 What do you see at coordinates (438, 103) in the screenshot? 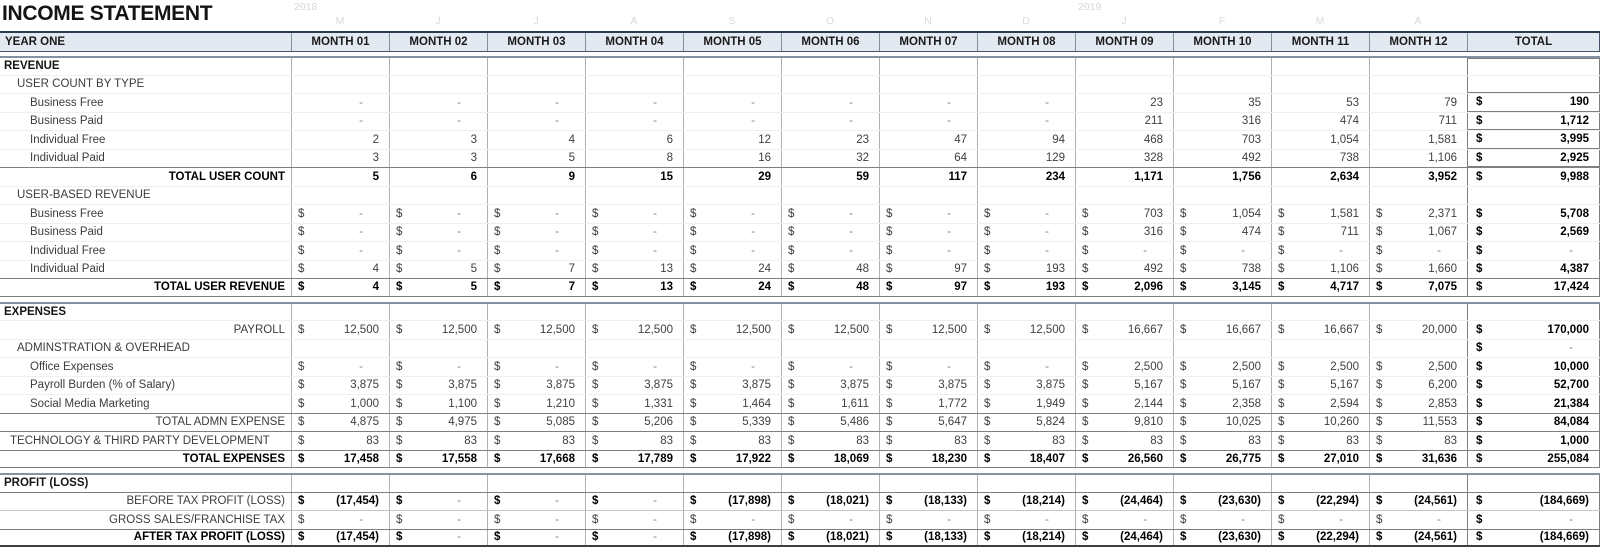
I see `cell-month-2: -` at bounding box center [438, 103].